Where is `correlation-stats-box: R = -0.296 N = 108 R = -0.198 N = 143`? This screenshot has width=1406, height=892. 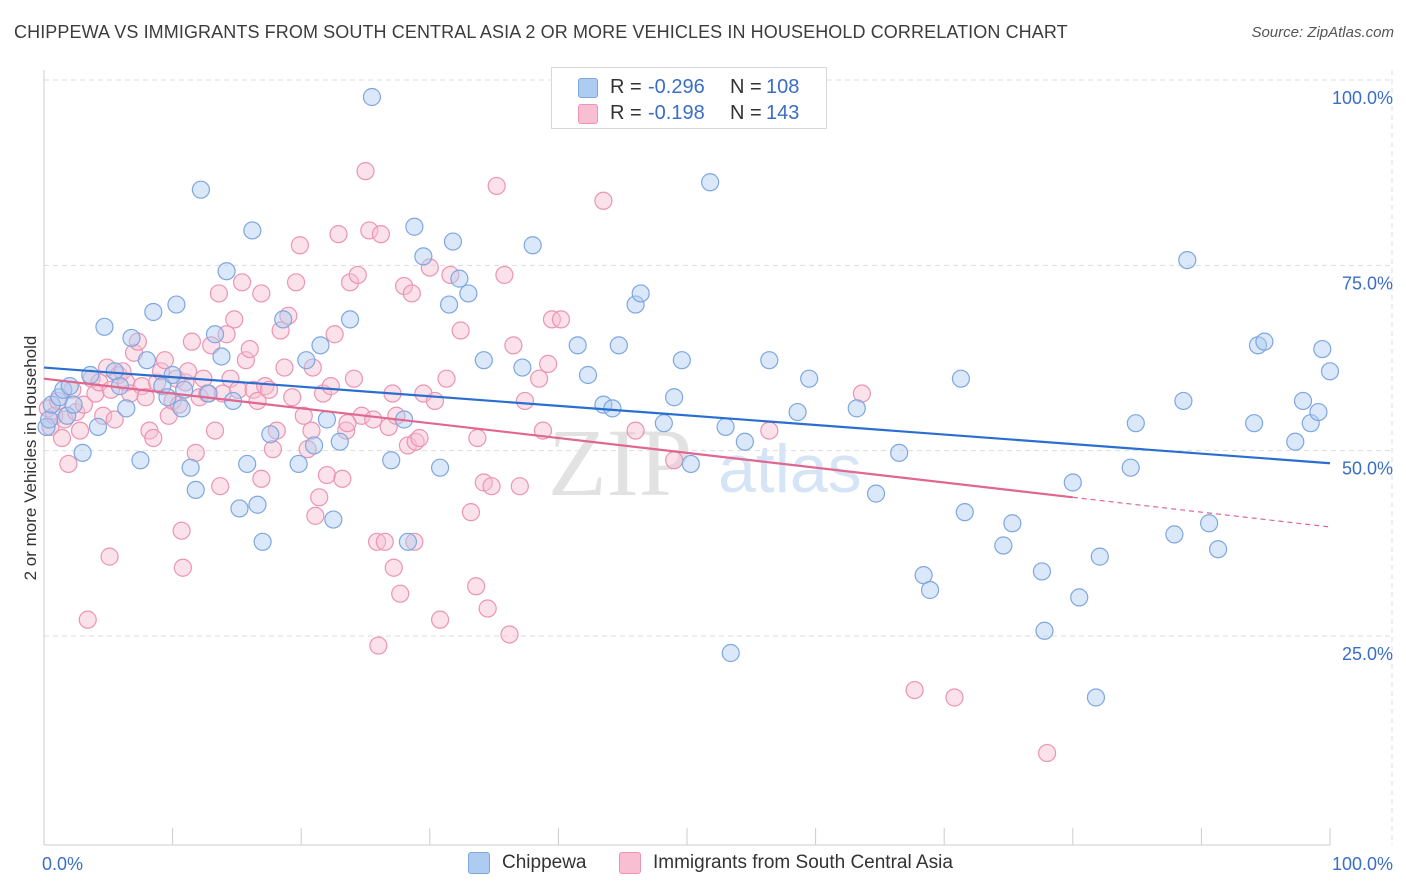
correlation-stats-box: R = -0.296 N = 108 R = -0.198 N = 143 is located at coordinates (689, 98).